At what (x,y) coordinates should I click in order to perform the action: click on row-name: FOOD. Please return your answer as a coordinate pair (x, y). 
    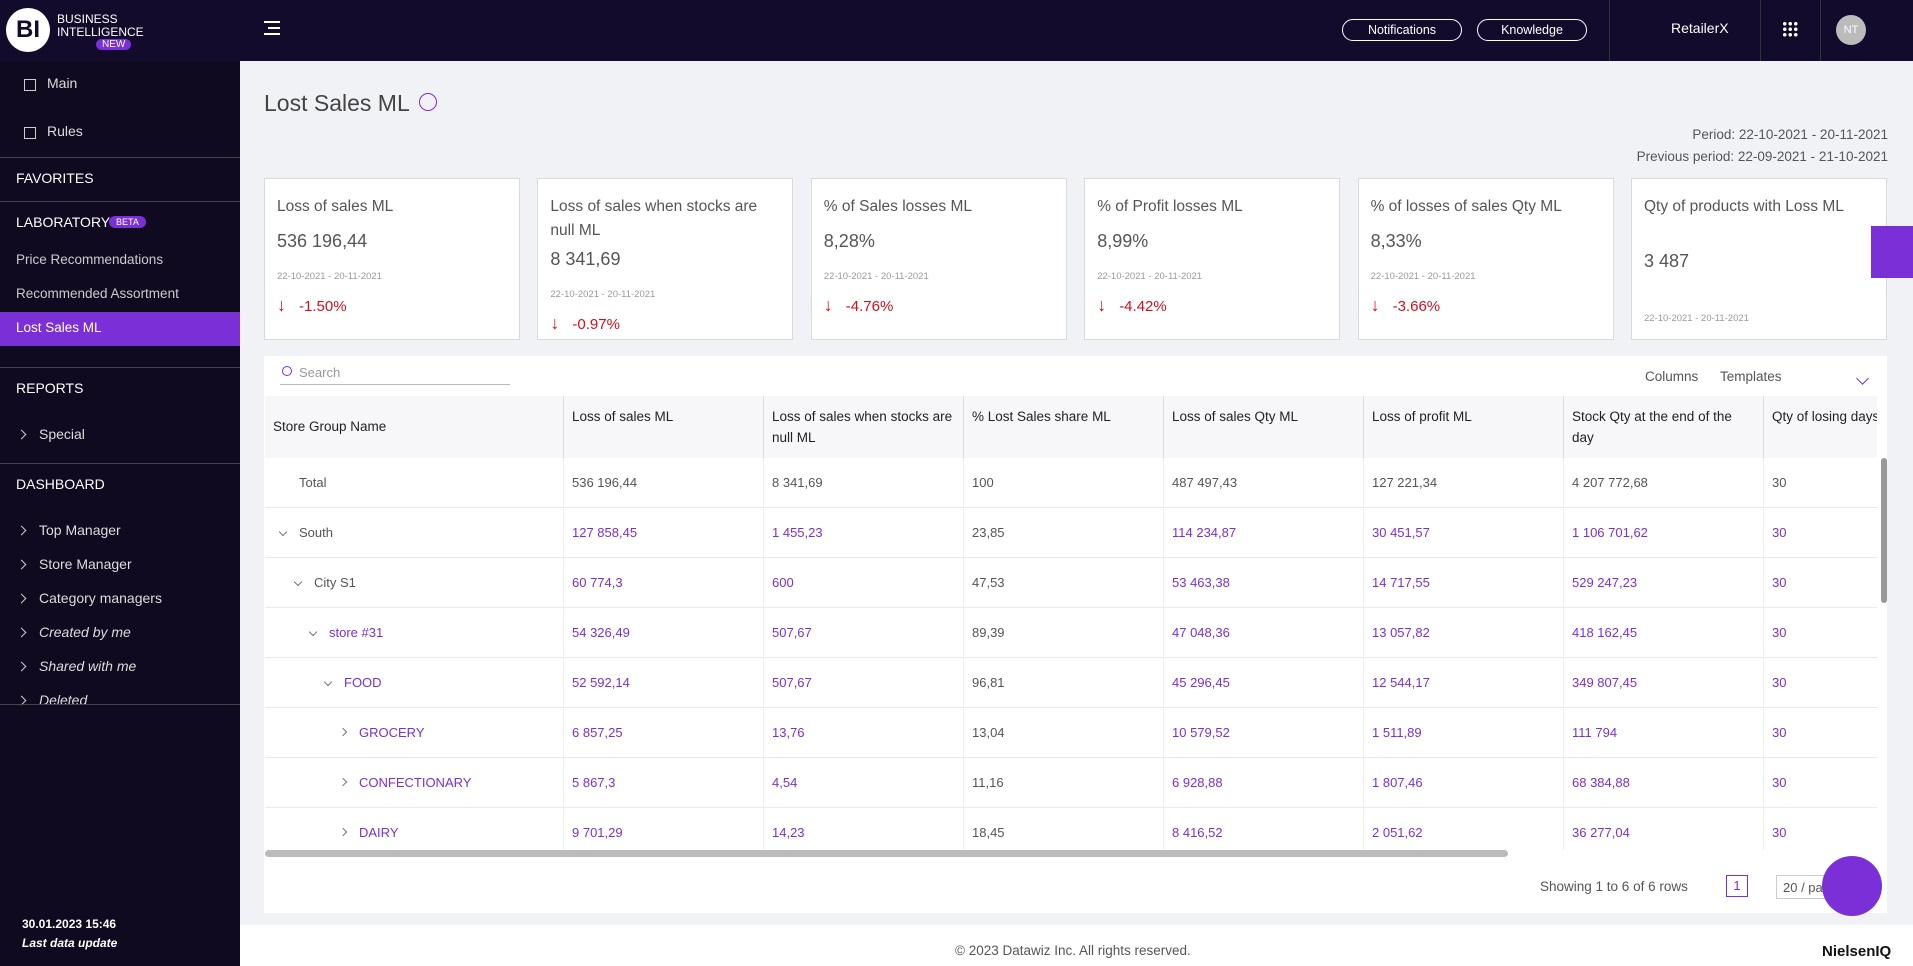
    Looking at the image, I should click on (414, 683).